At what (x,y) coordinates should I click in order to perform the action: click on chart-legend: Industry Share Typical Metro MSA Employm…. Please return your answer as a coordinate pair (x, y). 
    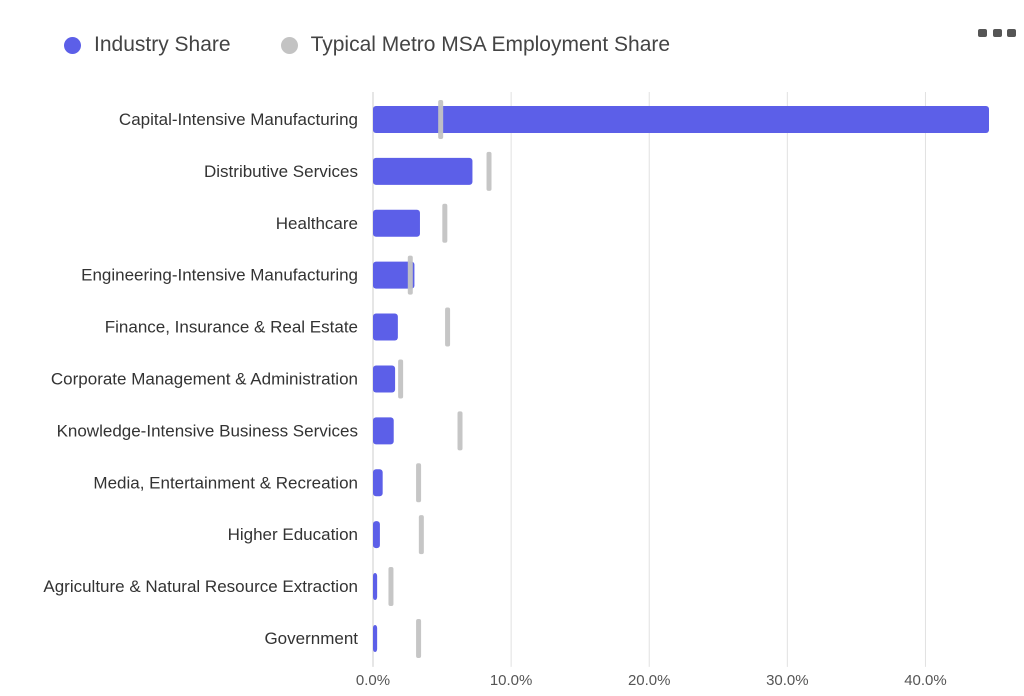
    Looking at the image, I should click on (392, 45).